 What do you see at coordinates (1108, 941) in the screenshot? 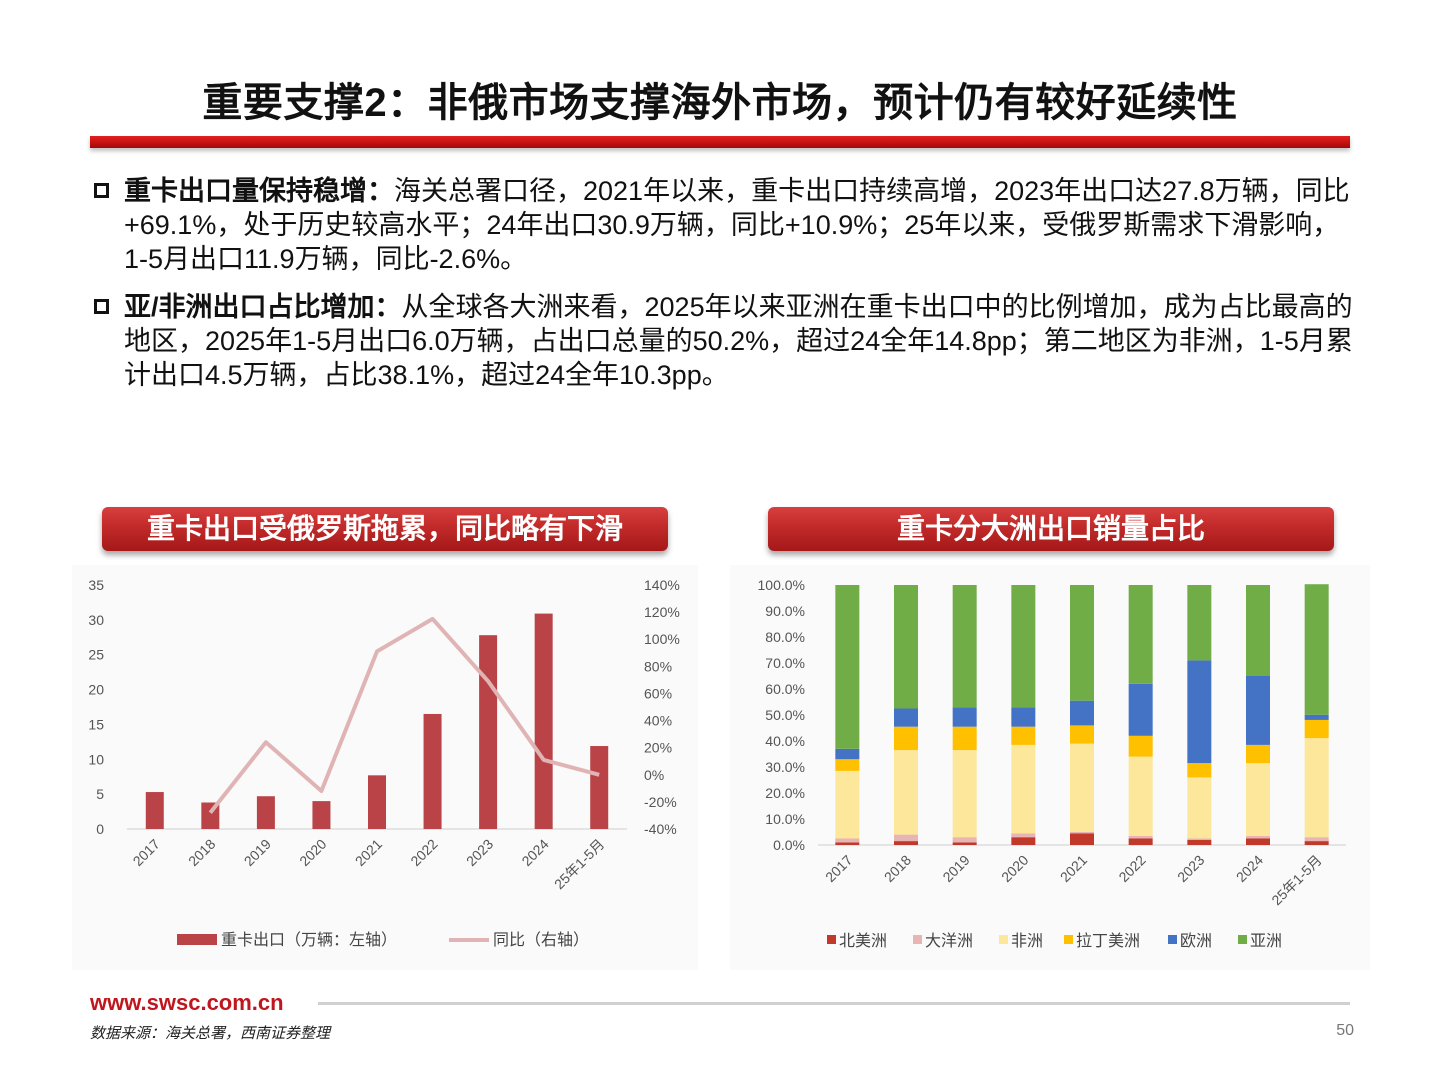
I see `legend-label: 拉丁美洲` at bounding box center [1108, 941].